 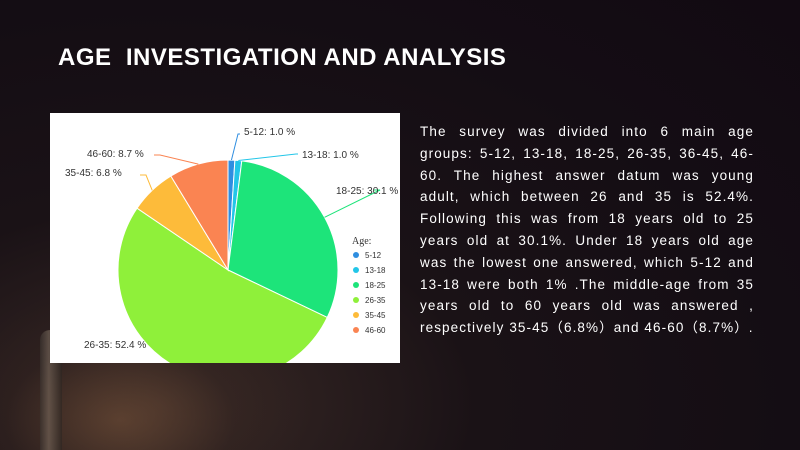 What do you see at coordinates (375, 270) in the screenshot?
I see `legend-label-13-18: 13-18` at bounding box center [375, 270].